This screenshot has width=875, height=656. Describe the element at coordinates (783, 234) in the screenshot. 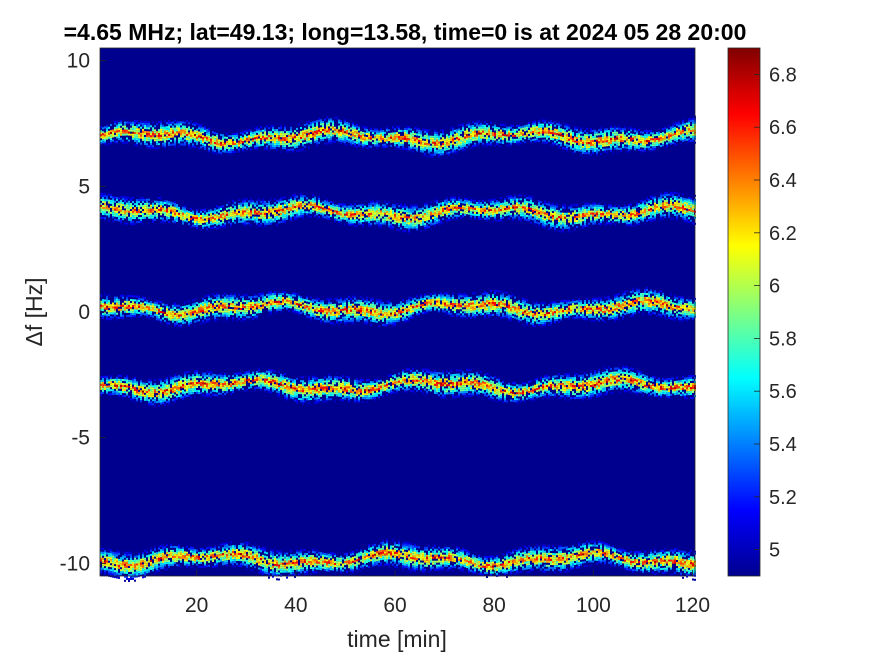

I see `colorbar-tick-label: 6.2` at that location.